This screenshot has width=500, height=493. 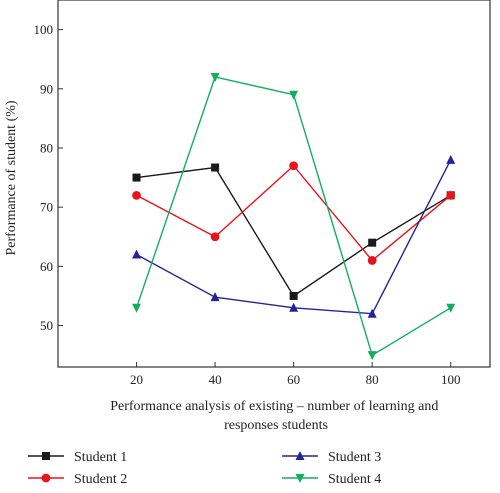 I want to click on x-tick-label: 40, so click(x=215, y=379).